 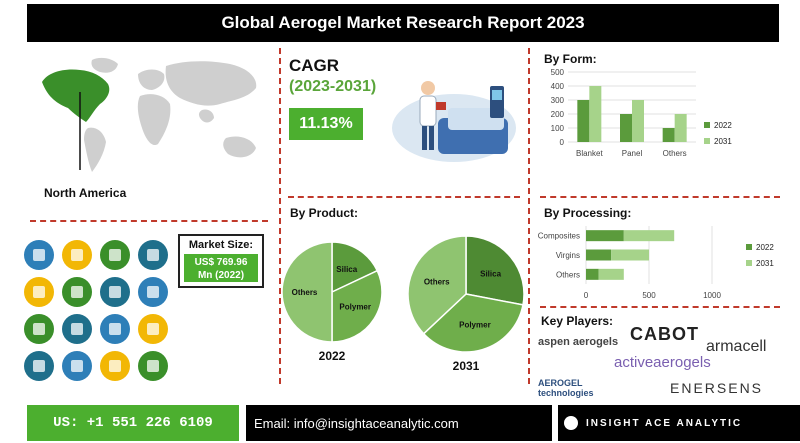 What do you see at coordinates (664, 423) in the screenshot?
I see `footer-brand: INSIGHT ACE ANALYTIC` at bounding box center [664, 423].